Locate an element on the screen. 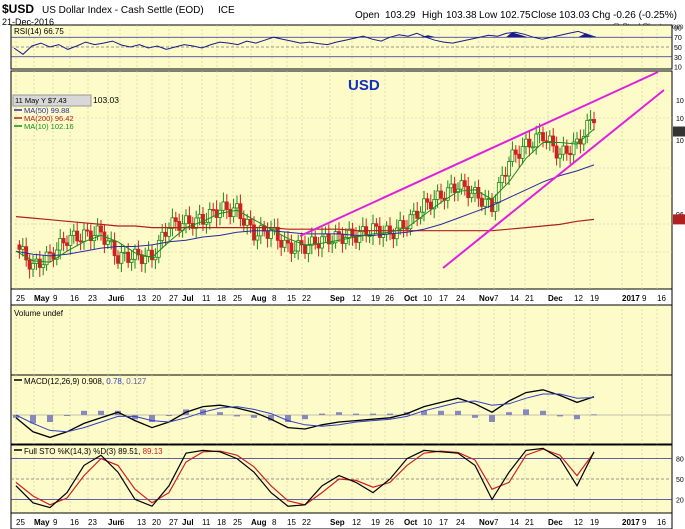  x-tick-label: 19 is located at coordinates (594, 298).